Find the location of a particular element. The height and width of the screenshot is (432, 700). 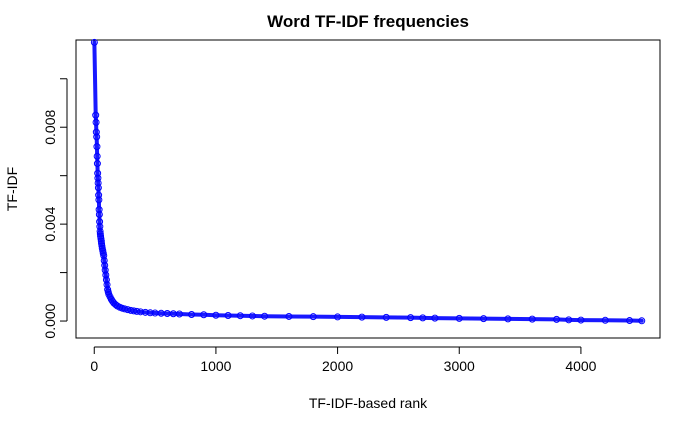

x-tick-label: 3000 is located at coordinates (459, 366).